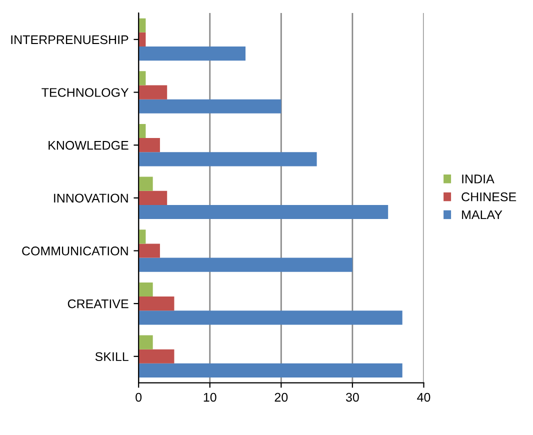 This screenshot has height=435, width=533. I want to click on y-tick-label: SKILL, so click(111, 357).